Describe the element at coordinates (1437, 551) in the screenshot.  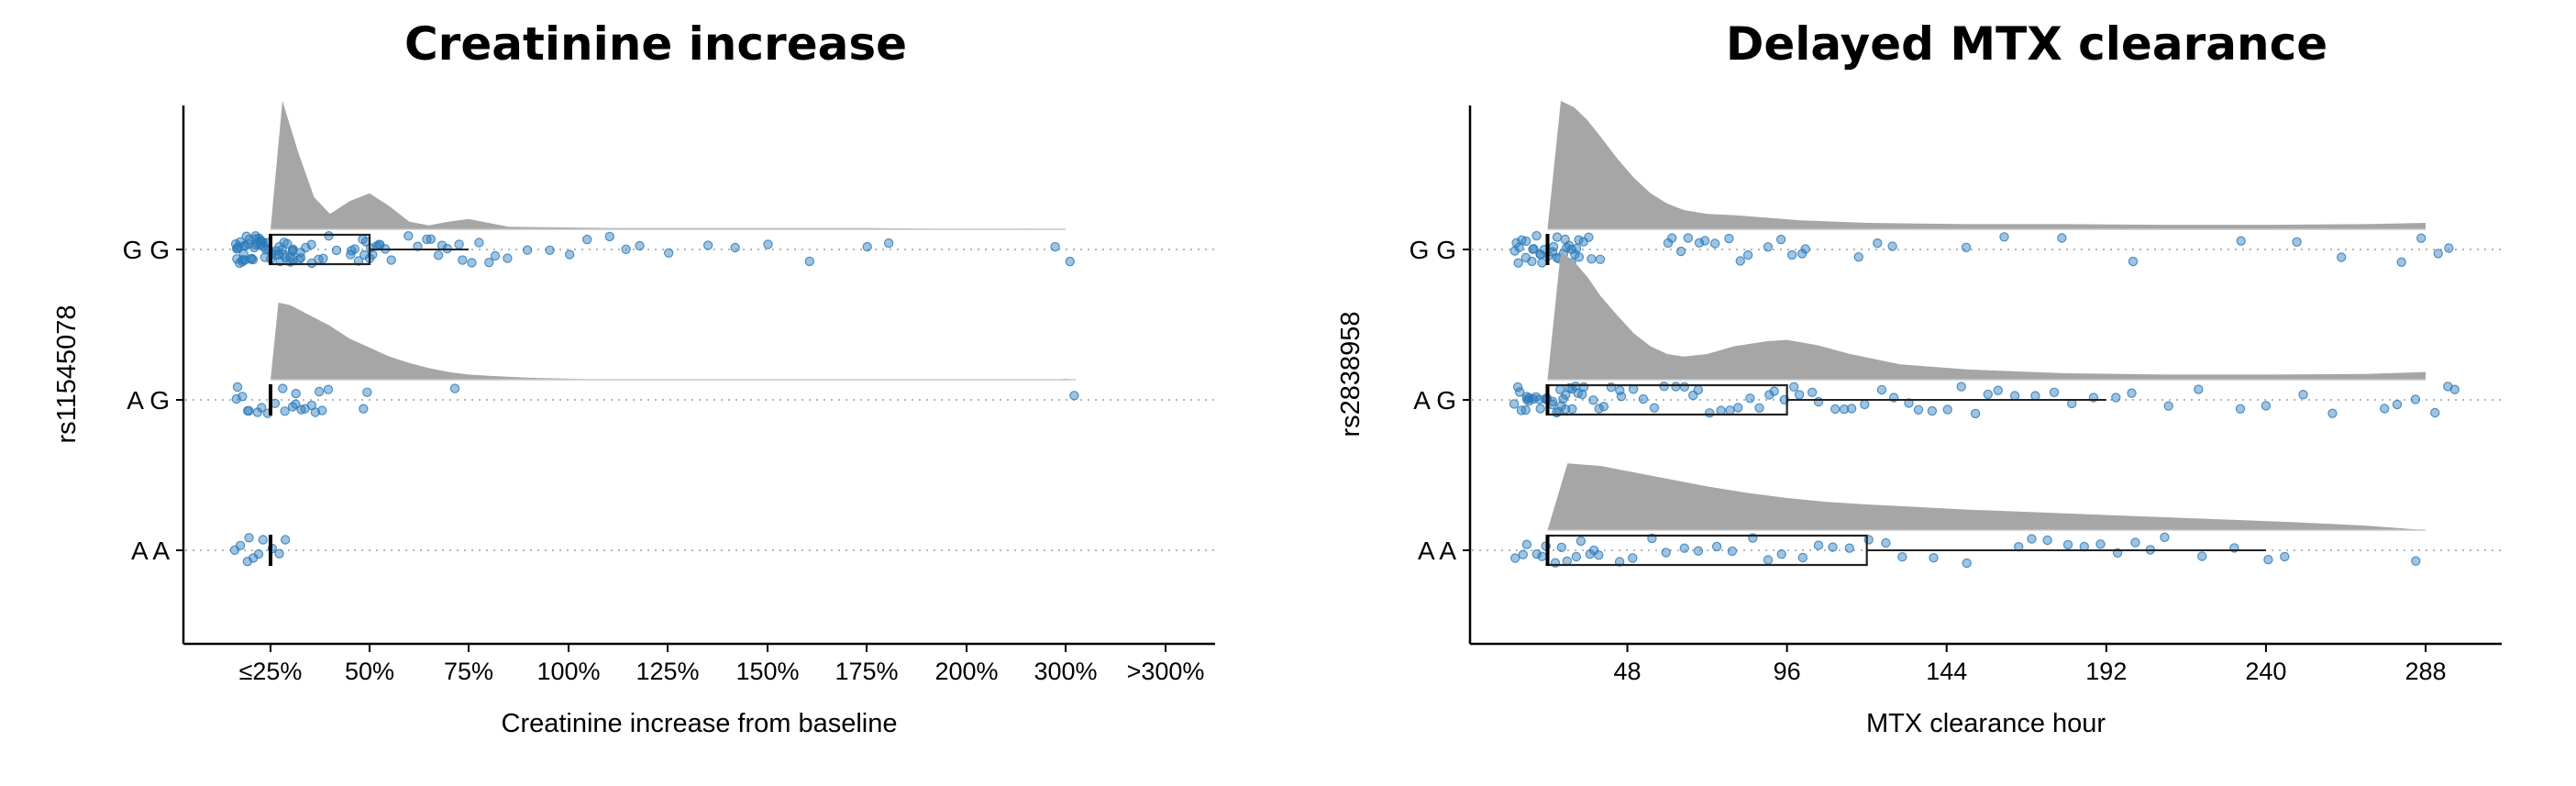
I see `y-tick-label: A A` at that location.